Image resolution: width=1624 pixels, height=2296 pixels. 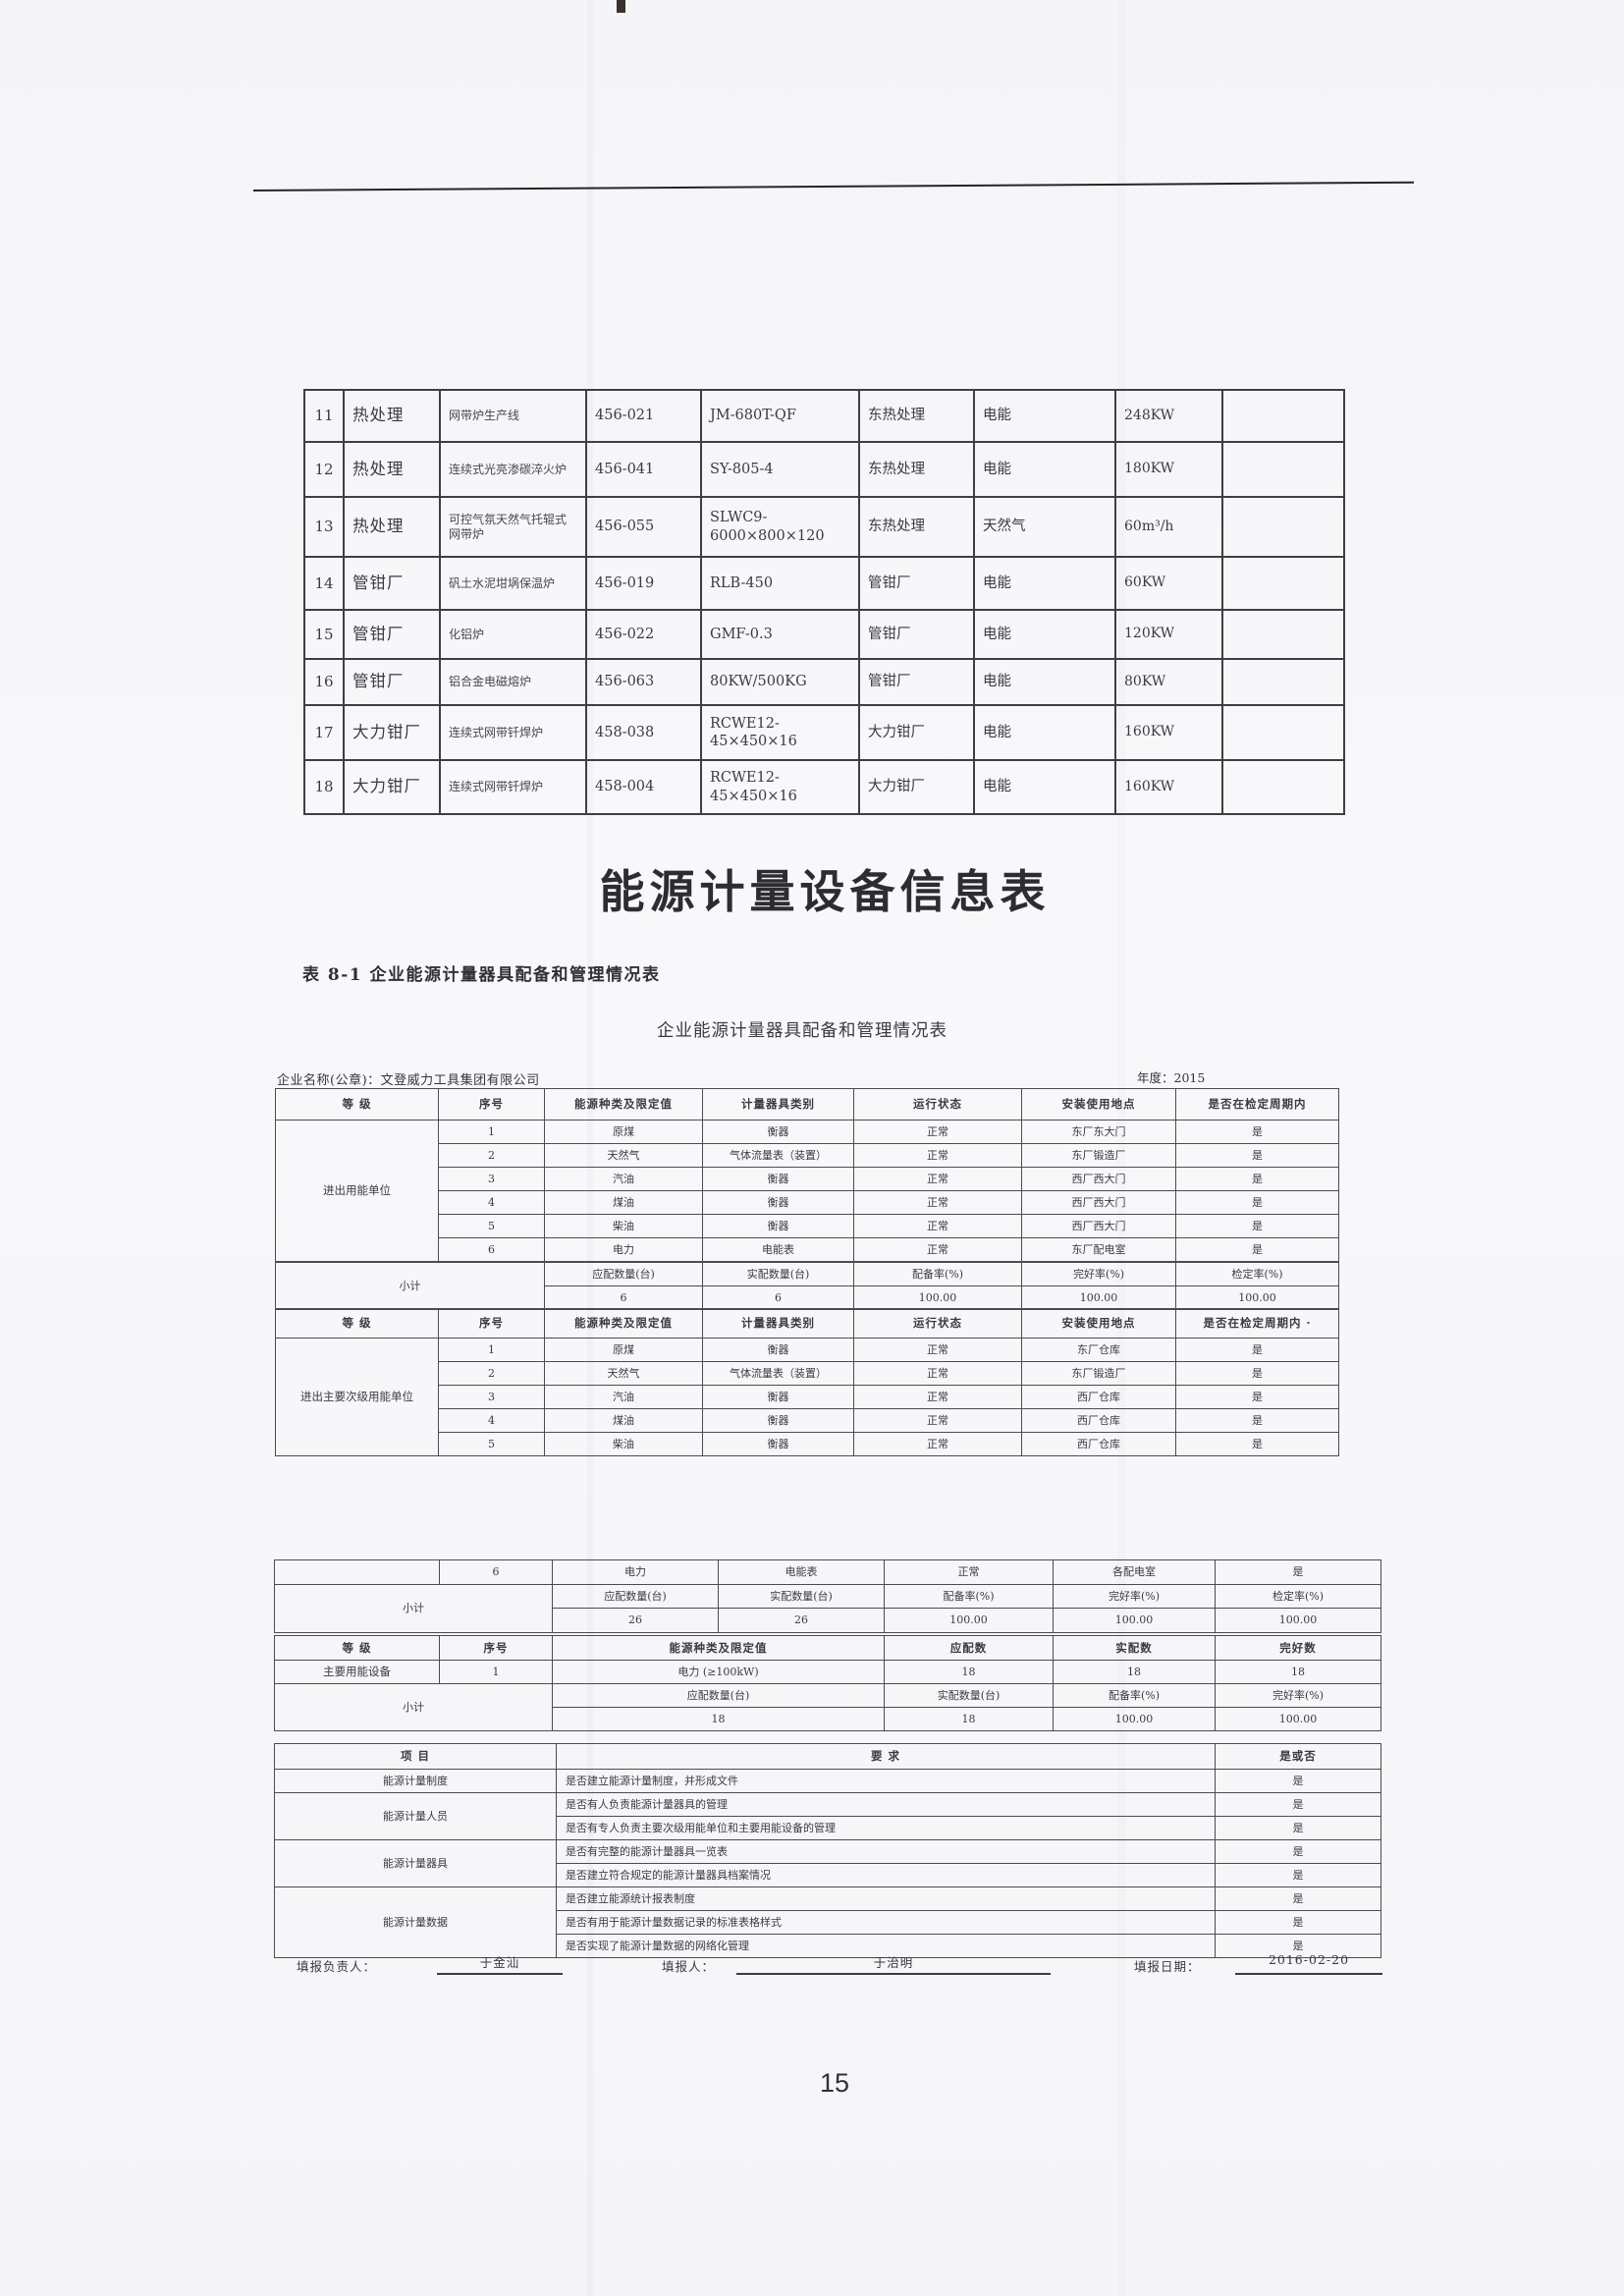 I want to click on header-cell: 项 目, so click(x=415, y=1756).